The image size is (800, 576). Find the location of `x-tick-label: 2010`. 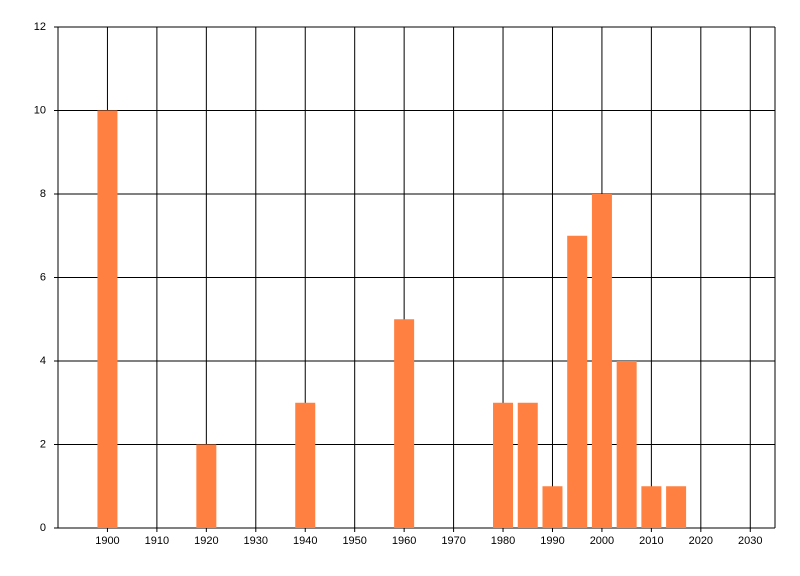

x-tick-label: 2010 is located at coordinates (651, 541).